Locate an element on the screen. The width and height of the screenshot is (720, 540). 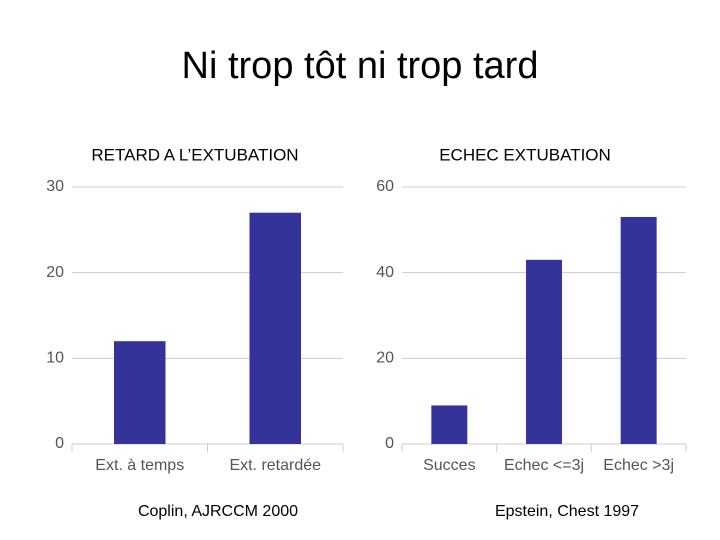
chart-title: ECHEC EXTUBATION is located at coordinates (525, 154).